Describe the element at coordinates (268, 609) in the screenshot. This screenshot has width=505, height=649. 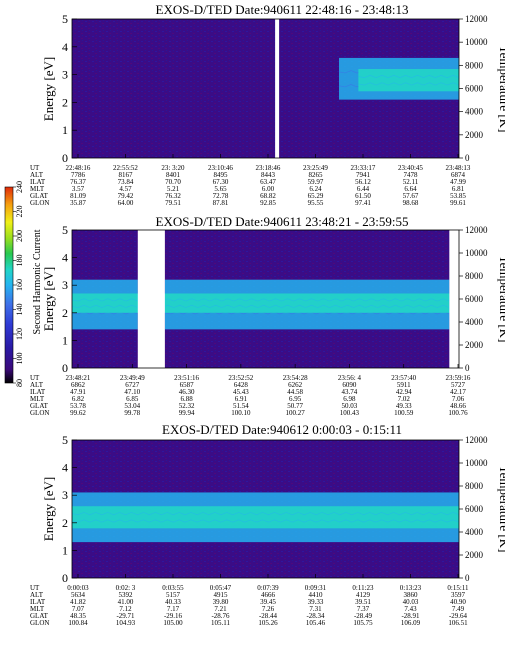
I see `orbit-cell: 7.26` at that location.